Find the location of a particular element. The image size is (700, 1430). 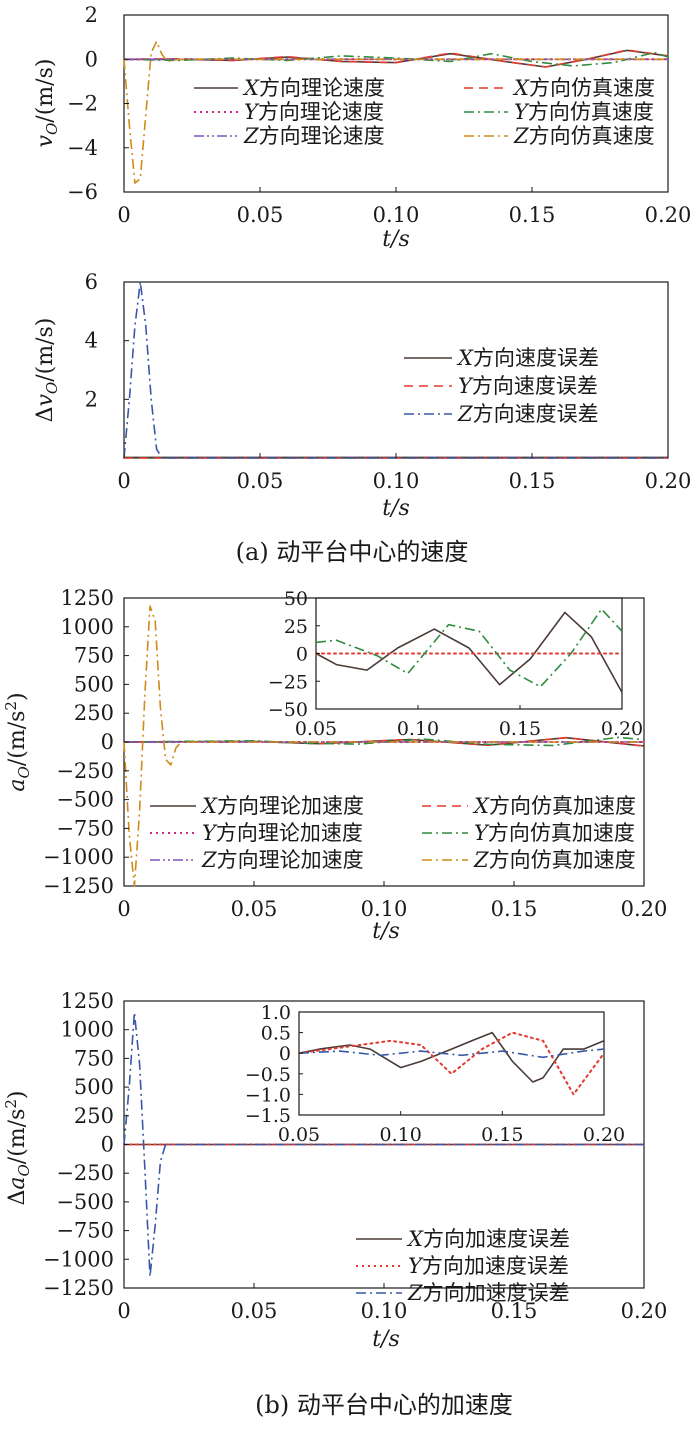

velocity-ticks: 0 0.05 0.10 0.15 0.20 2 0 −2 −4 −6 is located at coordinates (379, 115).